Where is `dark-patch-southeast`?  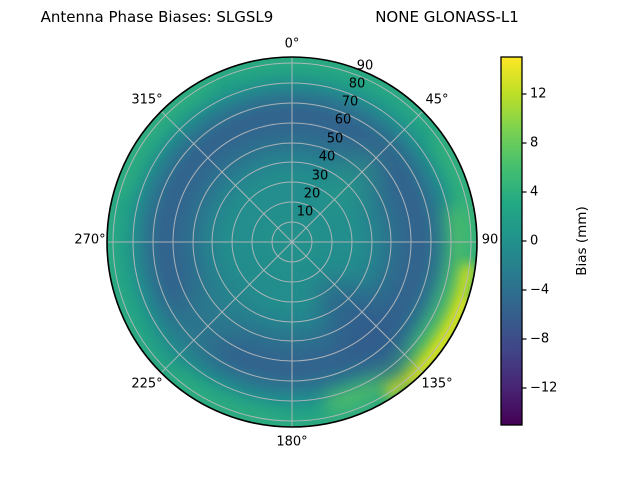
dark-patch-southeast is located at coordinates (363, 330).